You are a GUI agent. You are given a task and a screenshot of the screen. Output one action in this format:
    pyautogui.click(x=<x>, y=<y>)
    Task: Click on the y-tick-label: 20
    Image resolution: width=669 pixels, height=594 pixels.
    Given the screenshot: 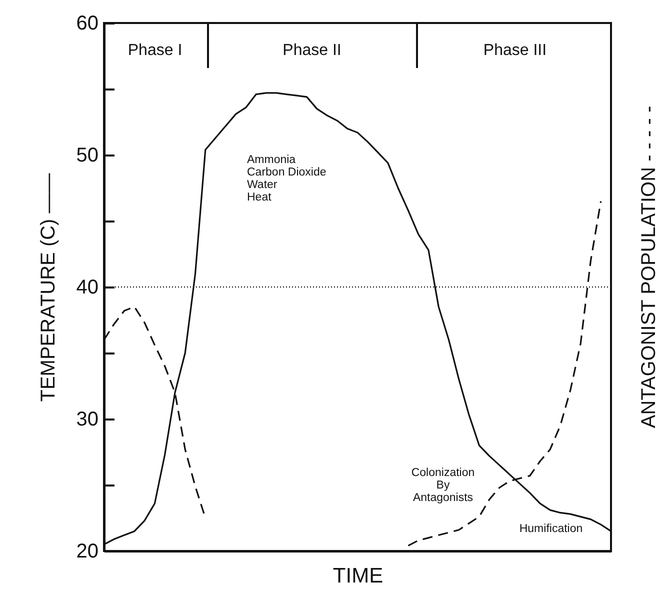 What is the action you would take?
    pyautogui.click(x=87, y=551)
    